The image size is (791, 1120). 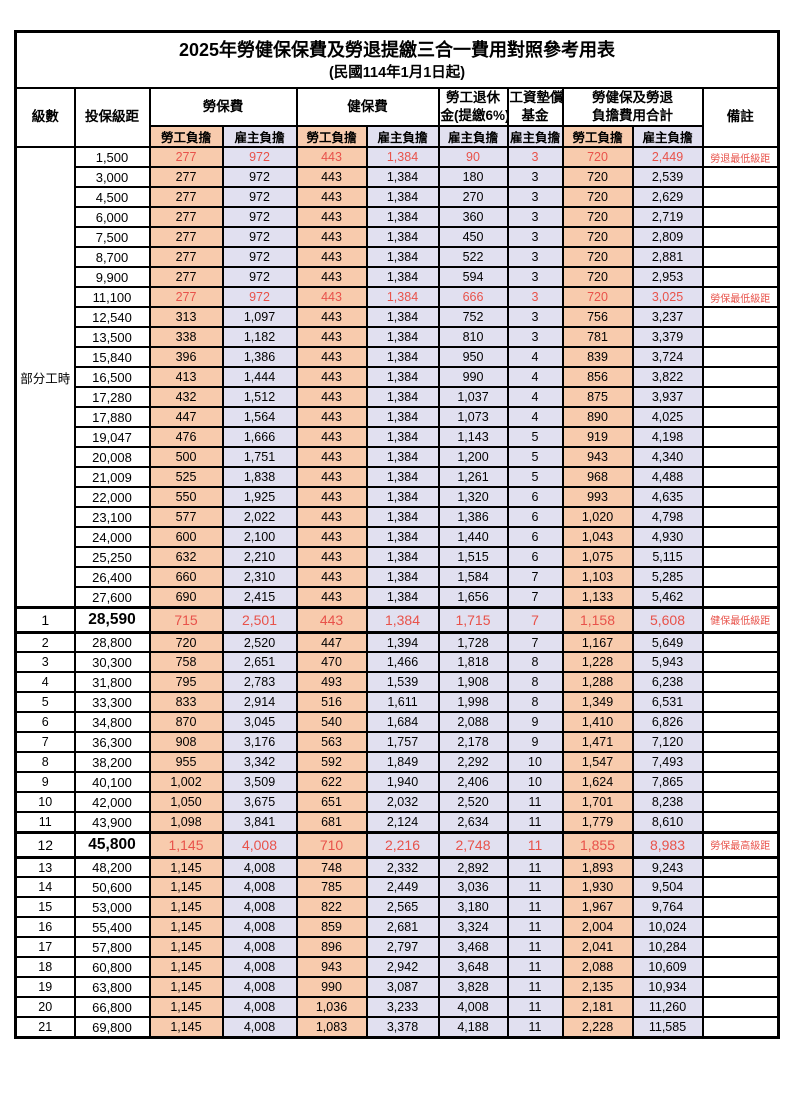 I want to click on cell-health-employer: 1,539, so click(x=402, y=682).